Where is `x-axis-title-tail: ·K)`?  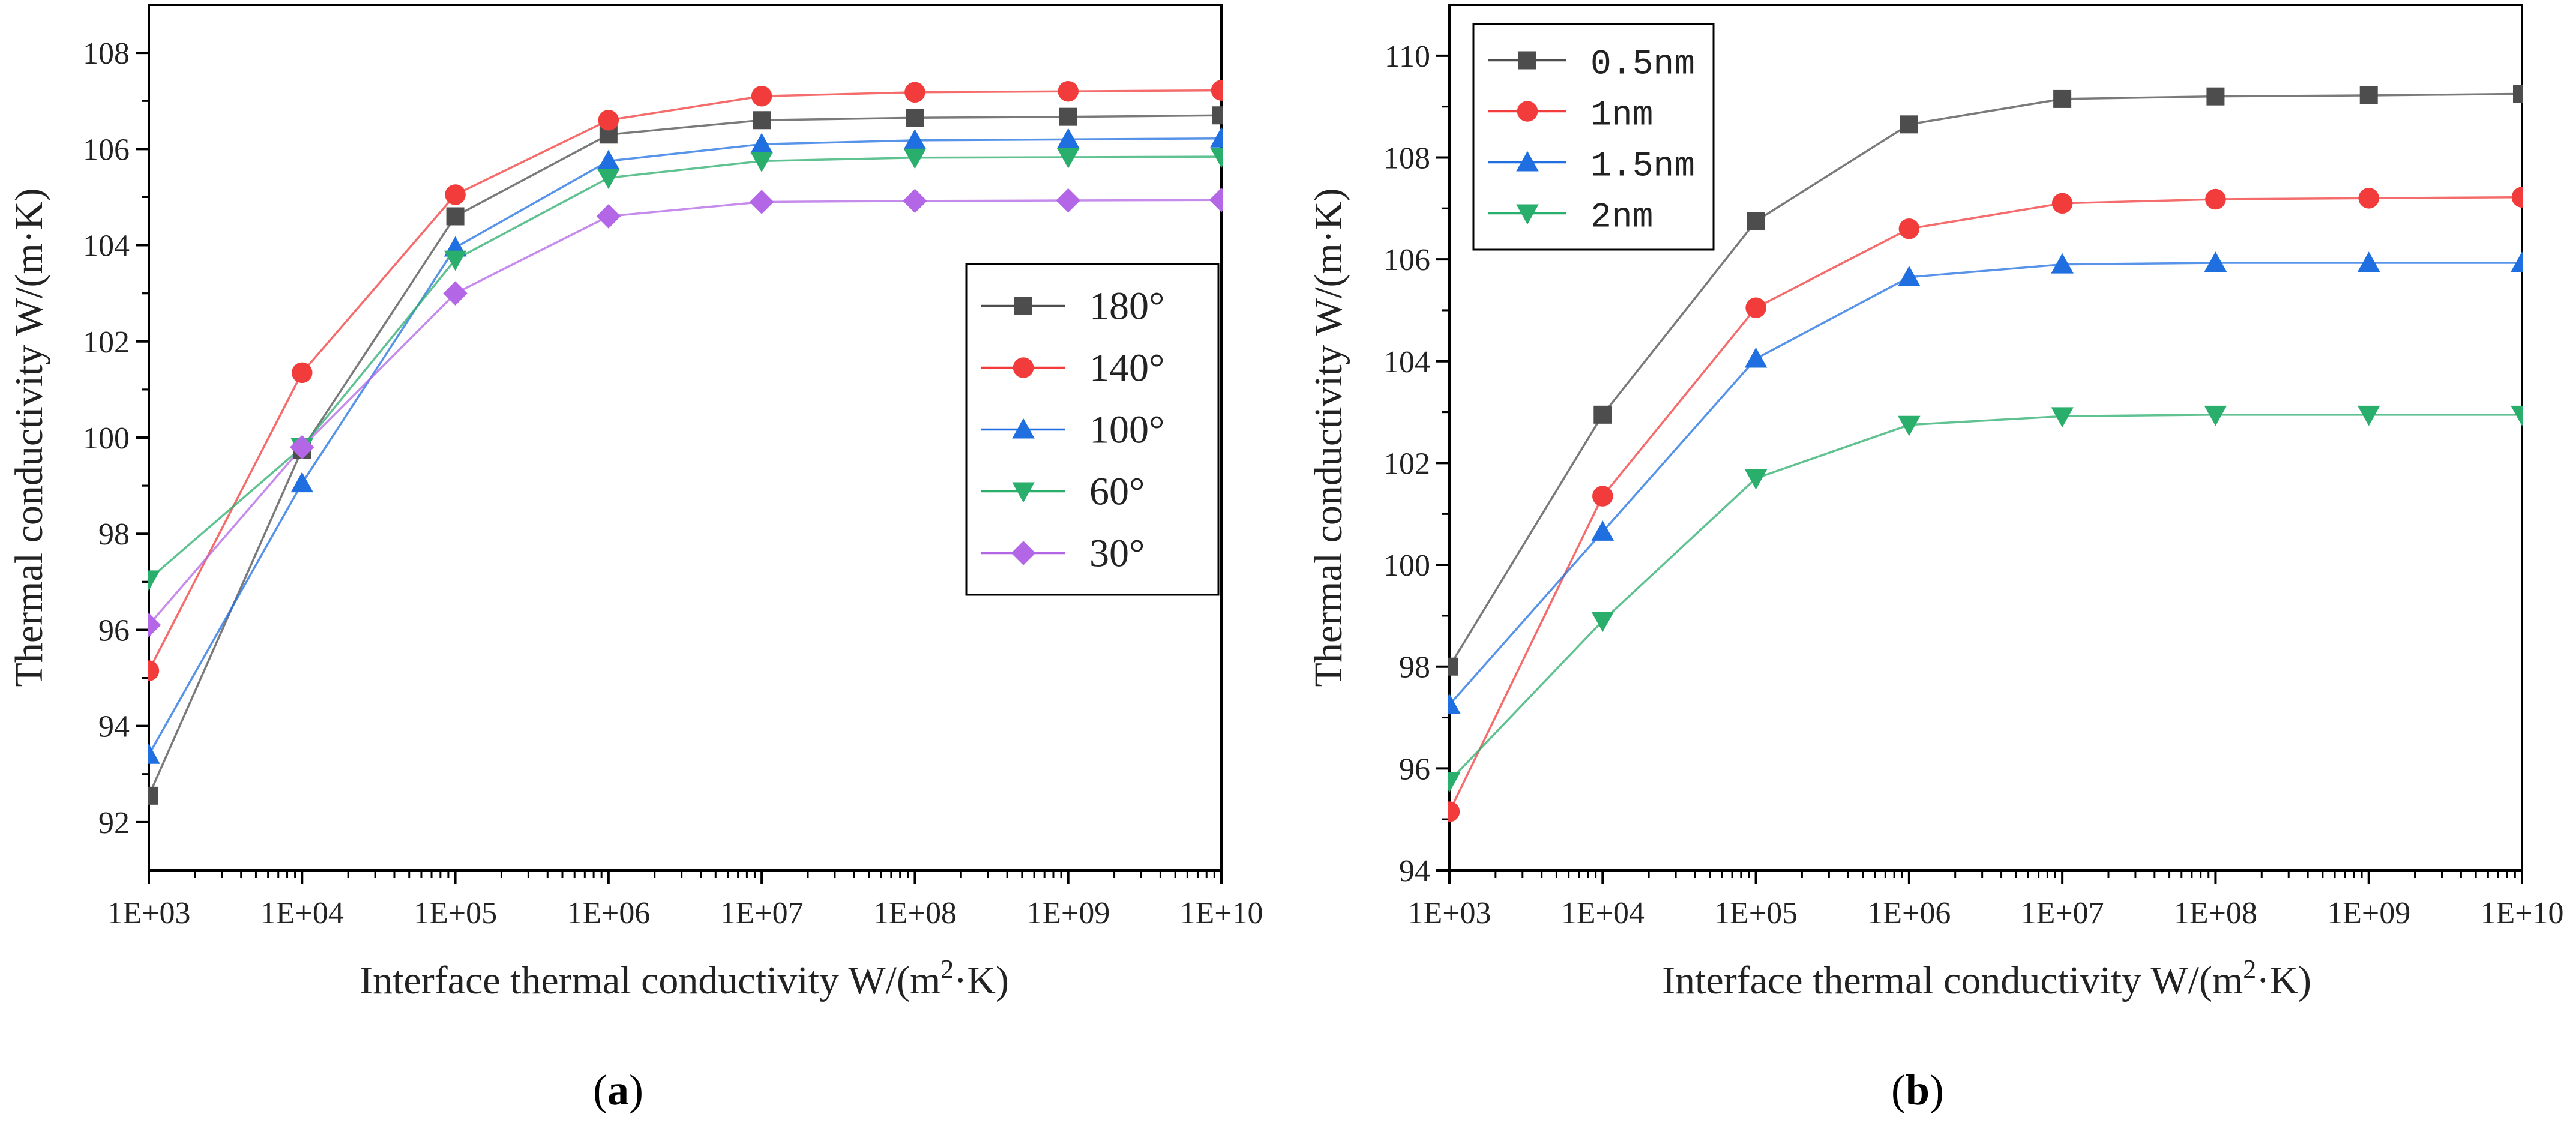
x-axis-title-tail: ·K) is located at coordinates (982, 980).